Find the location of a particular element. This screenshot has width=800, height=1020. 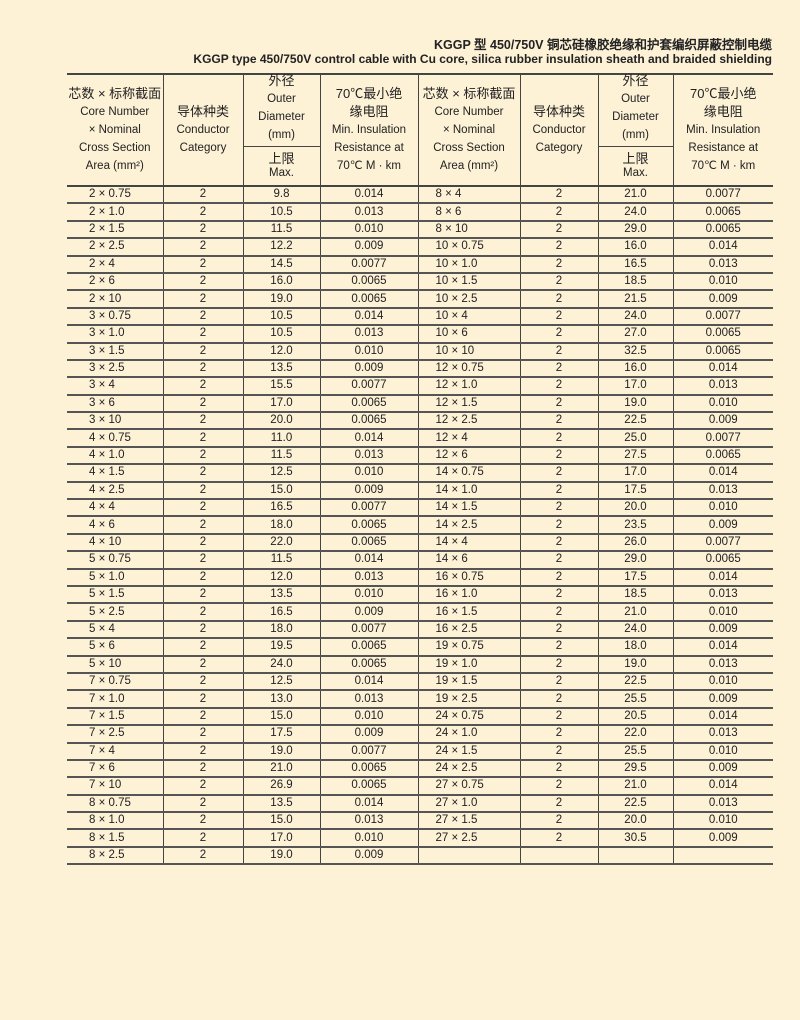

cell-diameter: 27.0 is located at coordinates (635, 334).